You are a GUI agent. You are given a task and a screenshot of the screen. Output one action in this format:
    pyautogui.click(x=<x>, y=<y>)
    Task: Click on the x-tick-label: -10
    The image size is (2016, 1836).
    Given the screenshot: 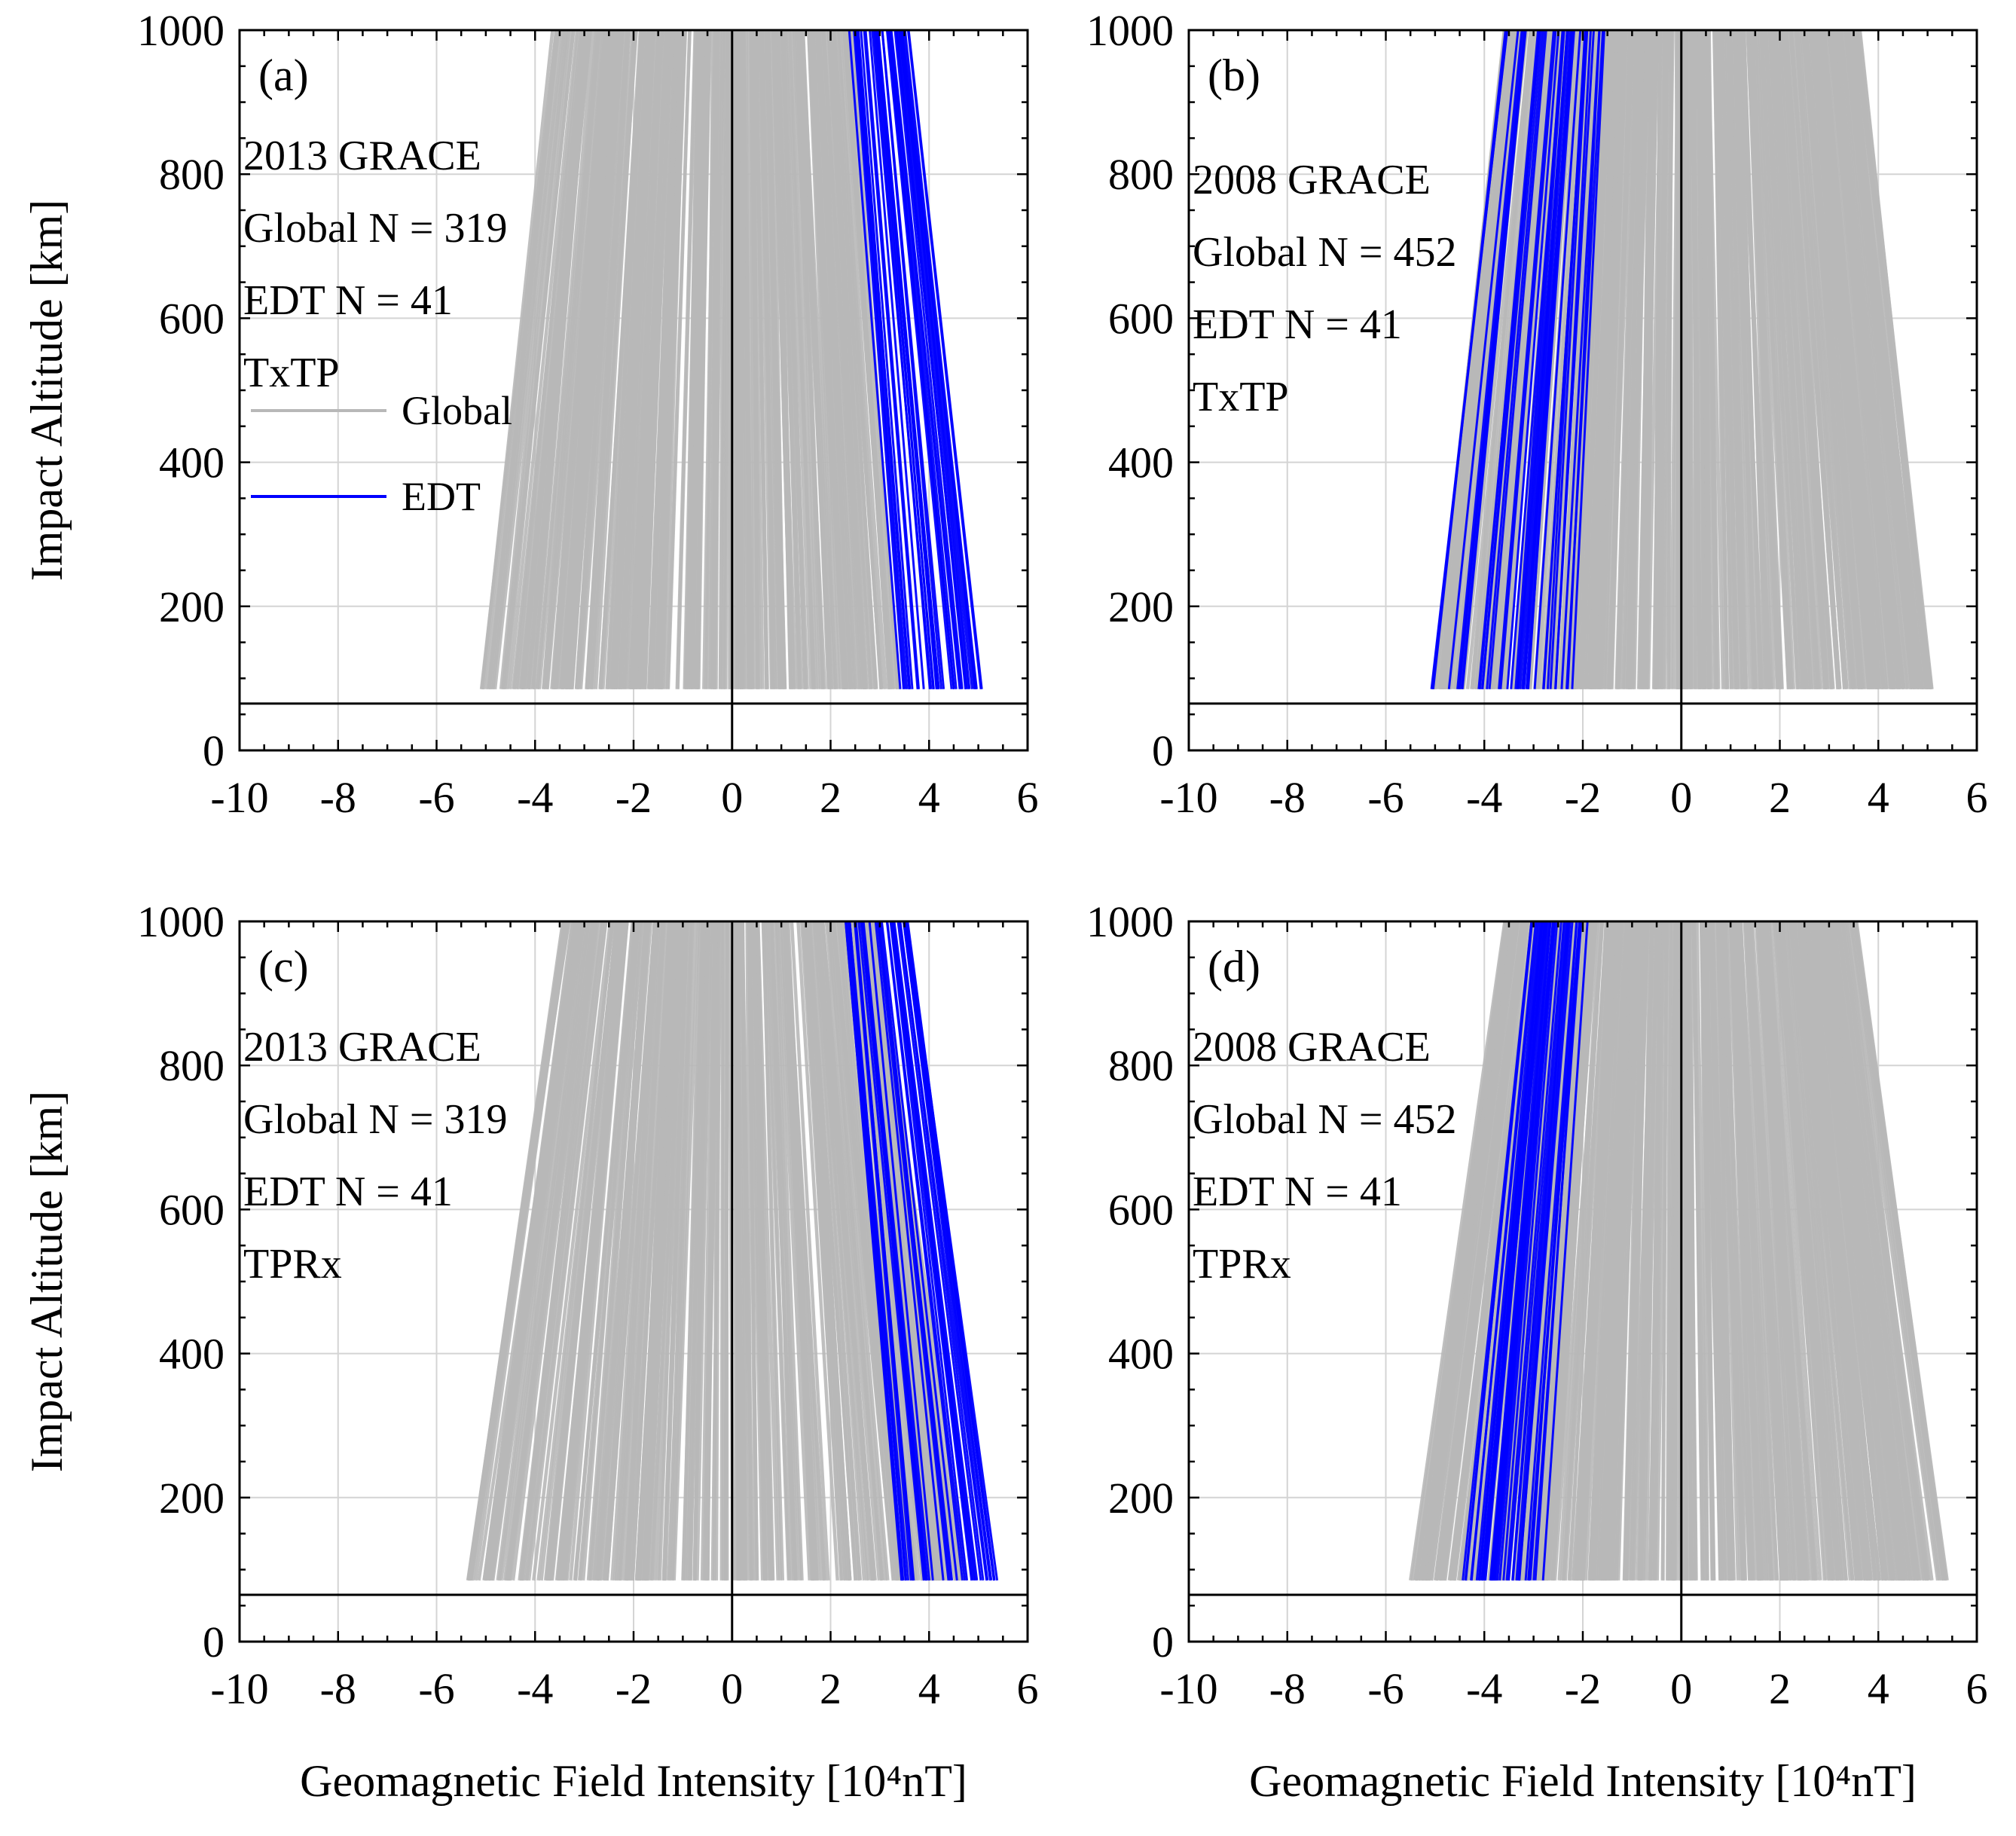 What is the action you would take?
    pyautogui.click(x=1188, y=1689)
    